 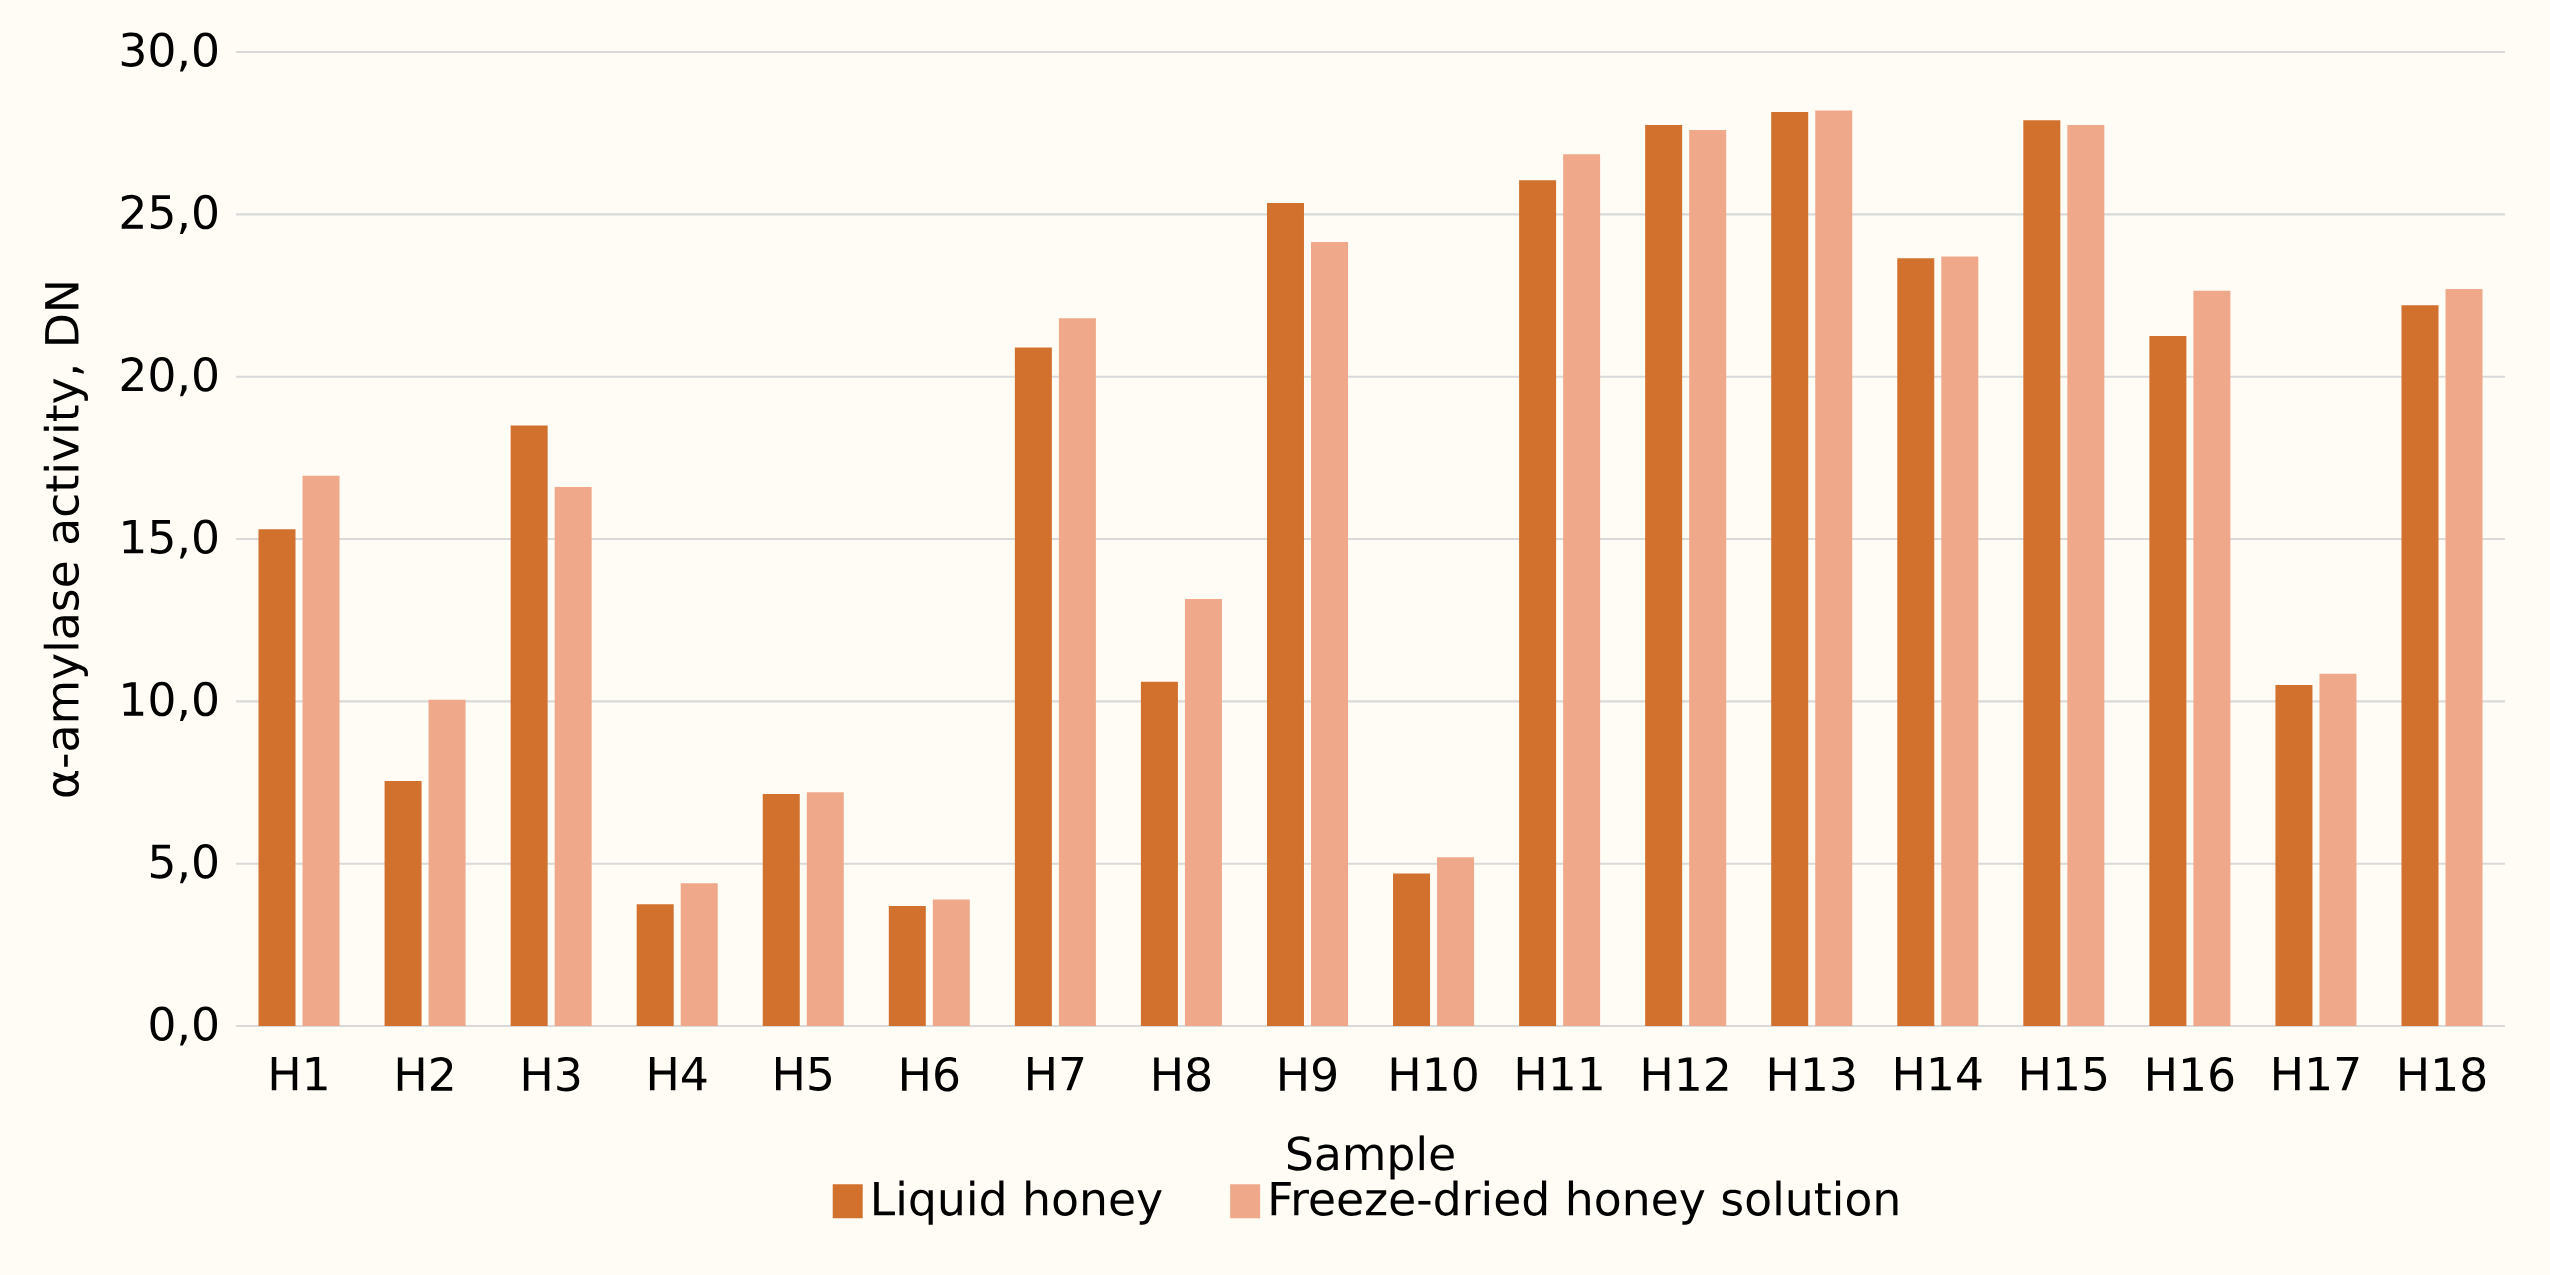 What do you see at coordinates (65, 540) in the screenshot?
I see `y-axis-title: α-amylase activity, DN` at bounding box center [65, 540].